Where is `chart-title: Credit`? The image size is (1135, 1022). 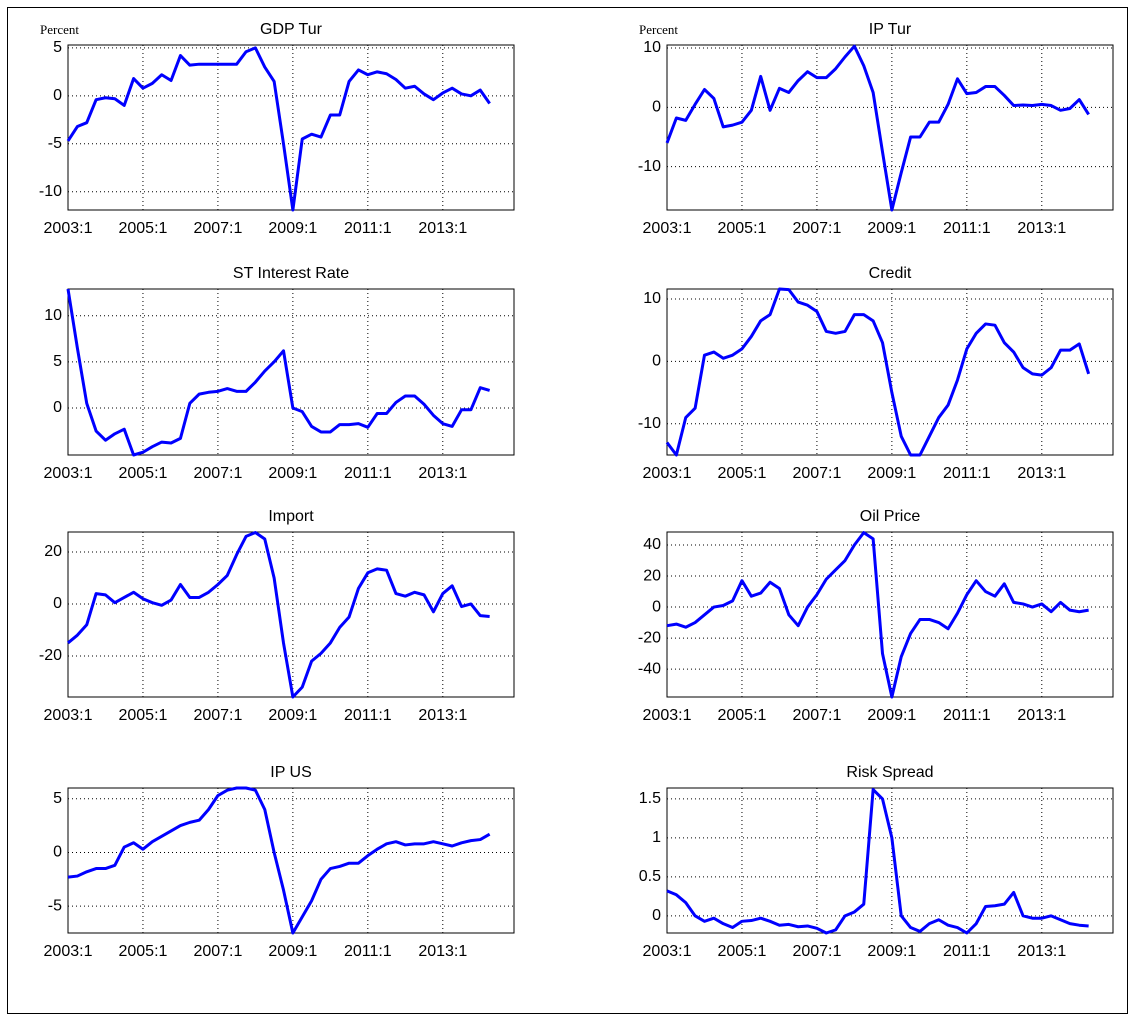
chart-title: Credit is located at coordinates (890, 273).